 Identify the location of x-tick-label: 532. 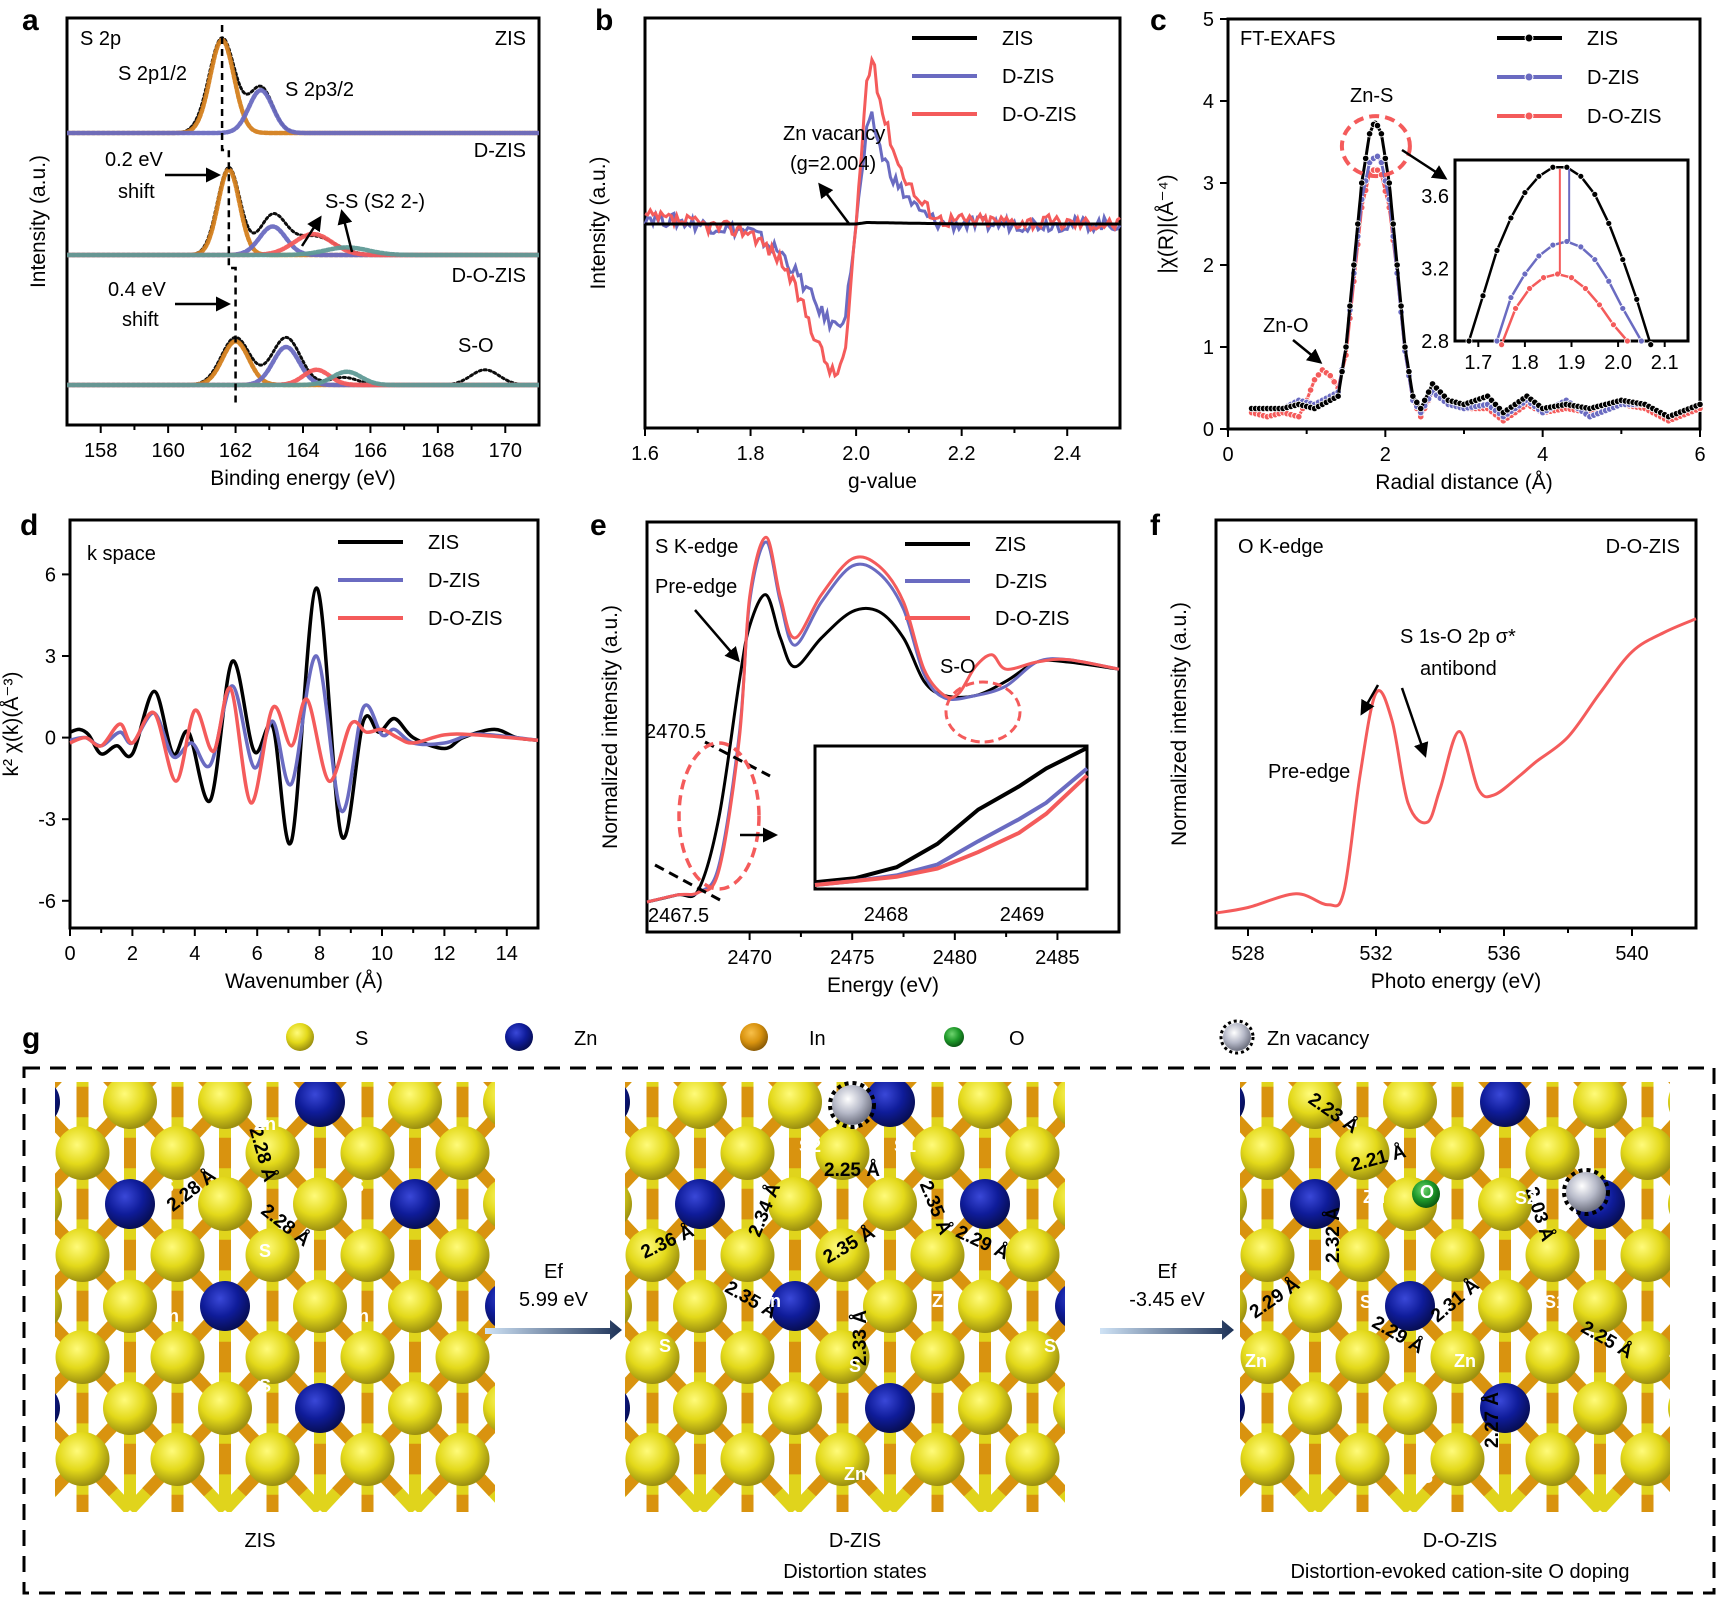
(1375, 954).